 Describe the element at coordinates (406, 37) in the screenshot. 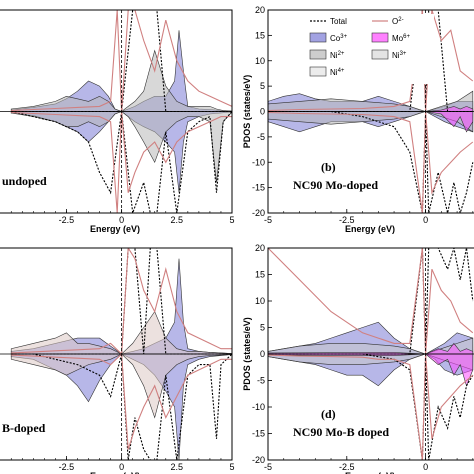

I see `legend-label-sup: 6+` at that location.